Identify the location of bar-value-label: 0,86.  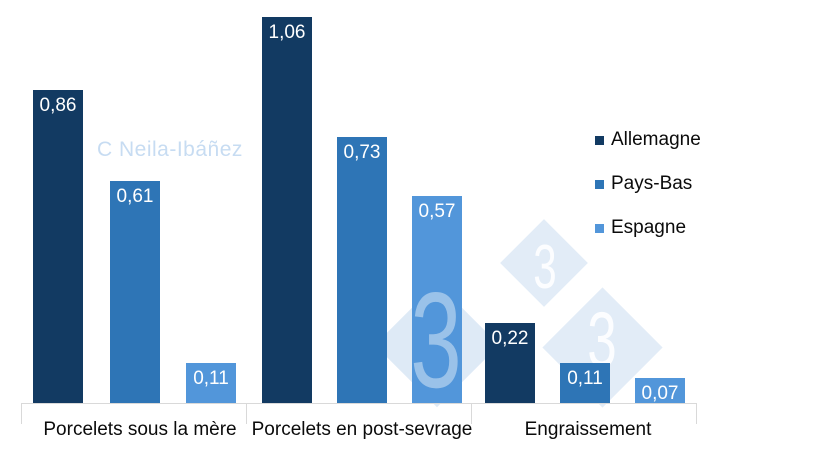
(58, 105).